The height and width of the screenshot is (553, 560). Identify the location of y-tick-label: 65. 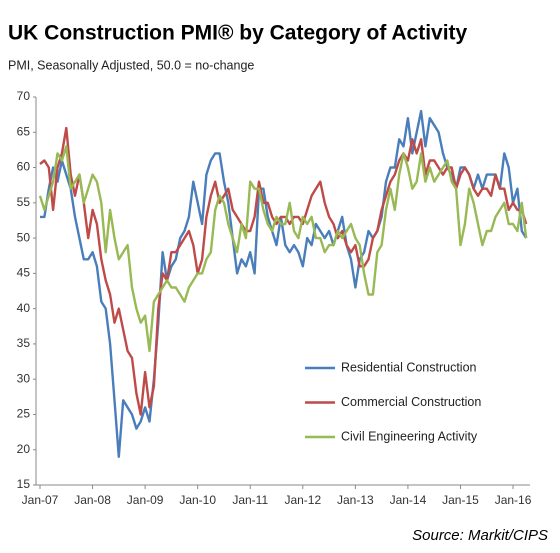
(24, 131).